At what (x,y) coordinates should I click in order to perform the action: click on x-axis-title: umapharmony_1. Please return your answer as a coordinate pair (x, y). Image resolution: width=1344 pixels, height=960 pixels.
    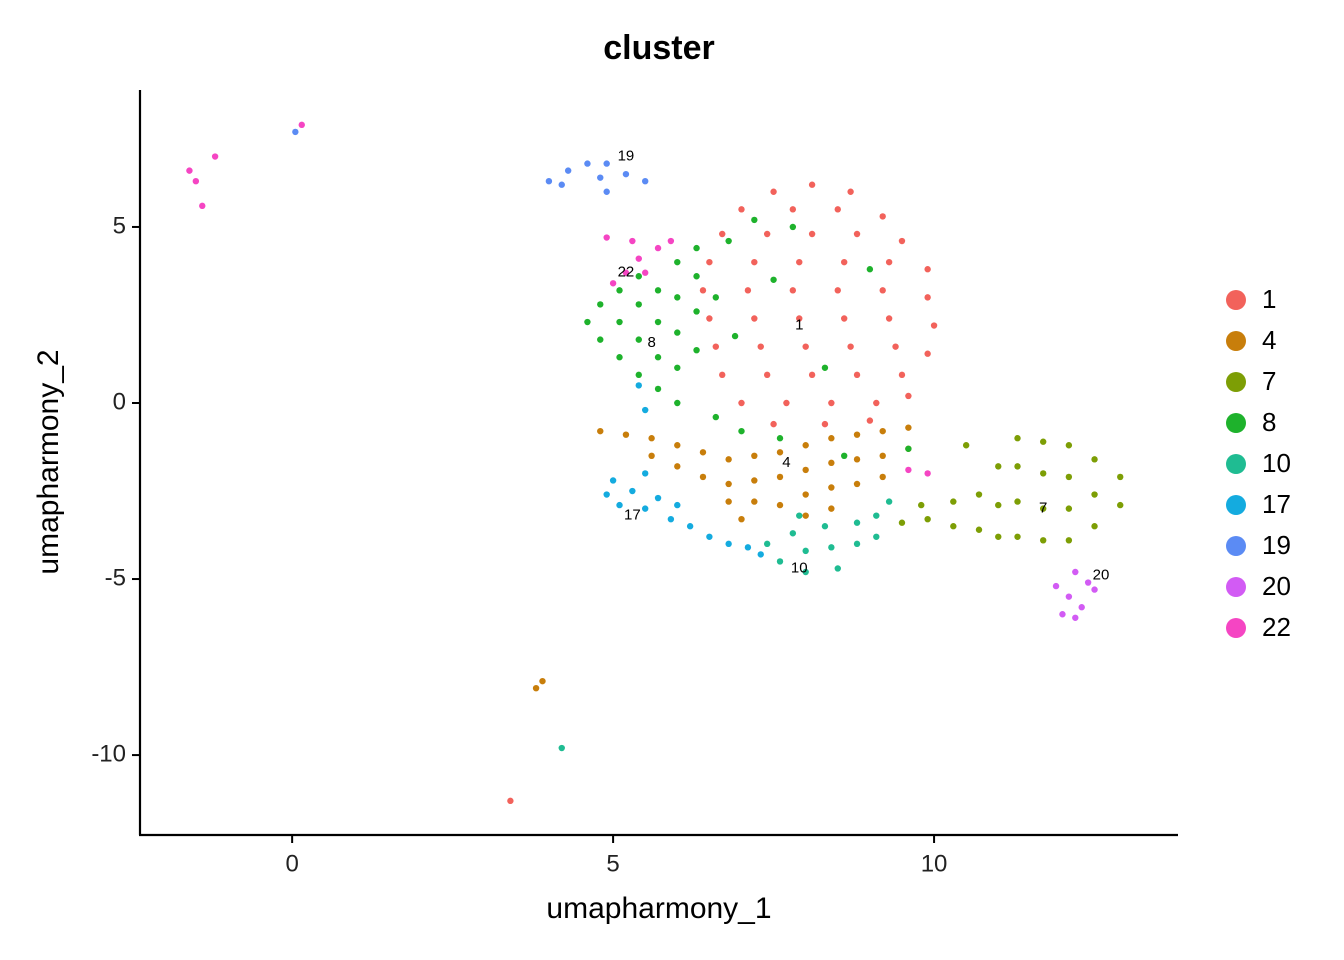
    Looking at the image, I should click on (658, 908).